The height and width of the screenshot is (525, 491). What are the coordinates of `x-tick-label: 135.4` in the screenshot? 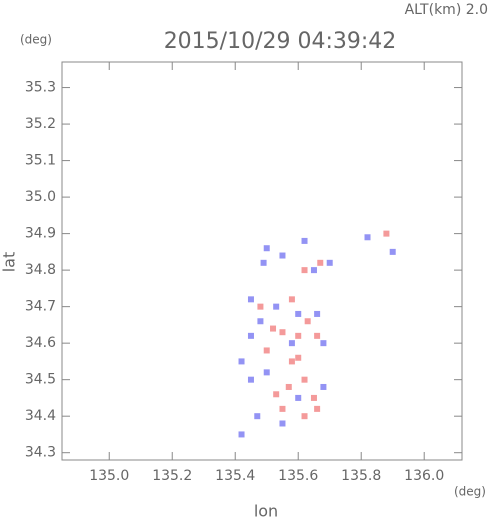 It's located at (235, 476).